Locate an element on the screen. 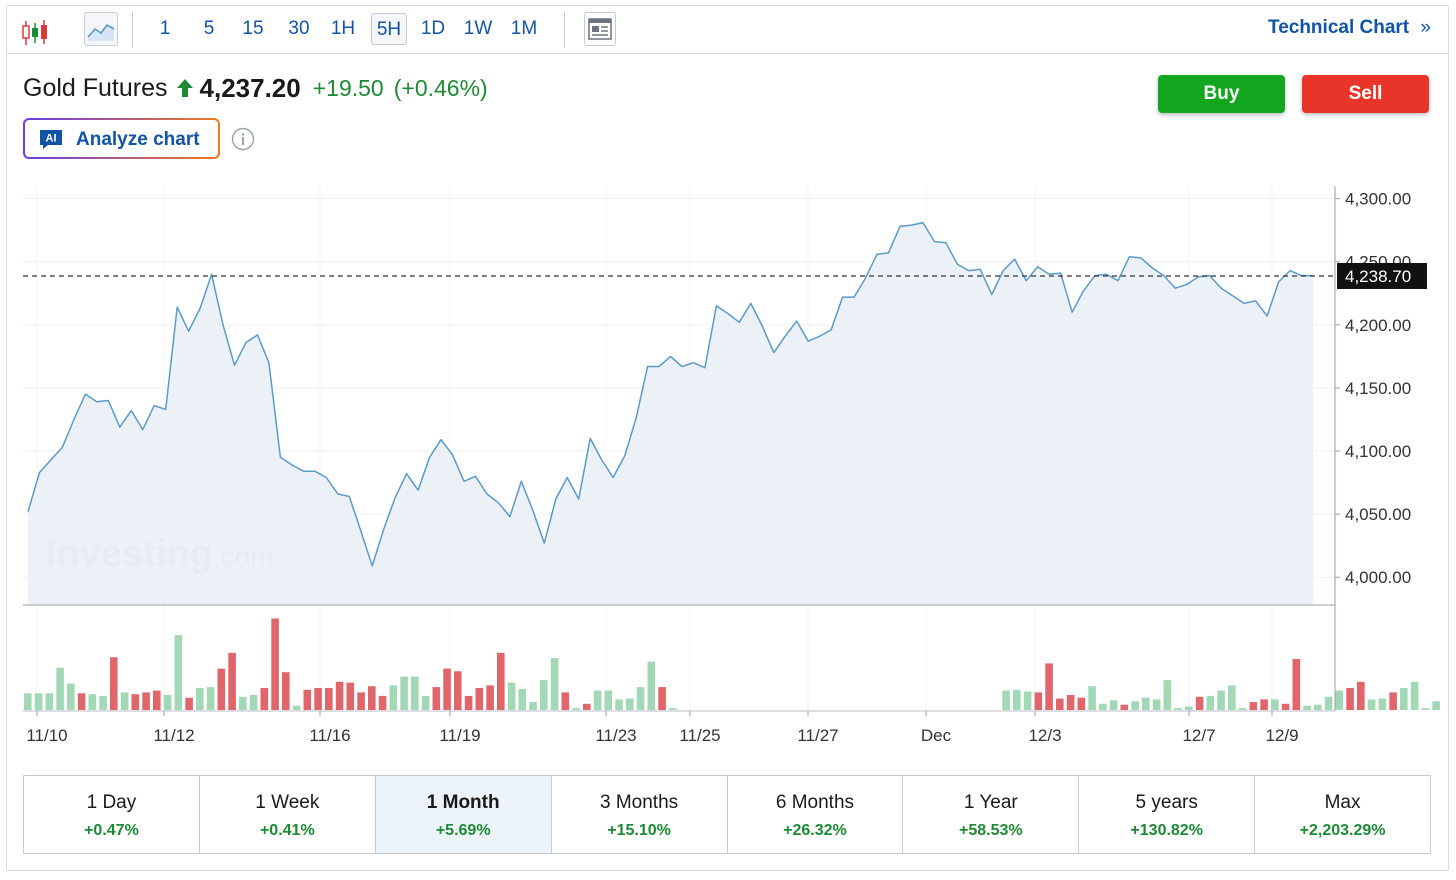 This screenshot has width=1456, height=880. period-change: +2,203.29% is located at coordinates (1342, 830).